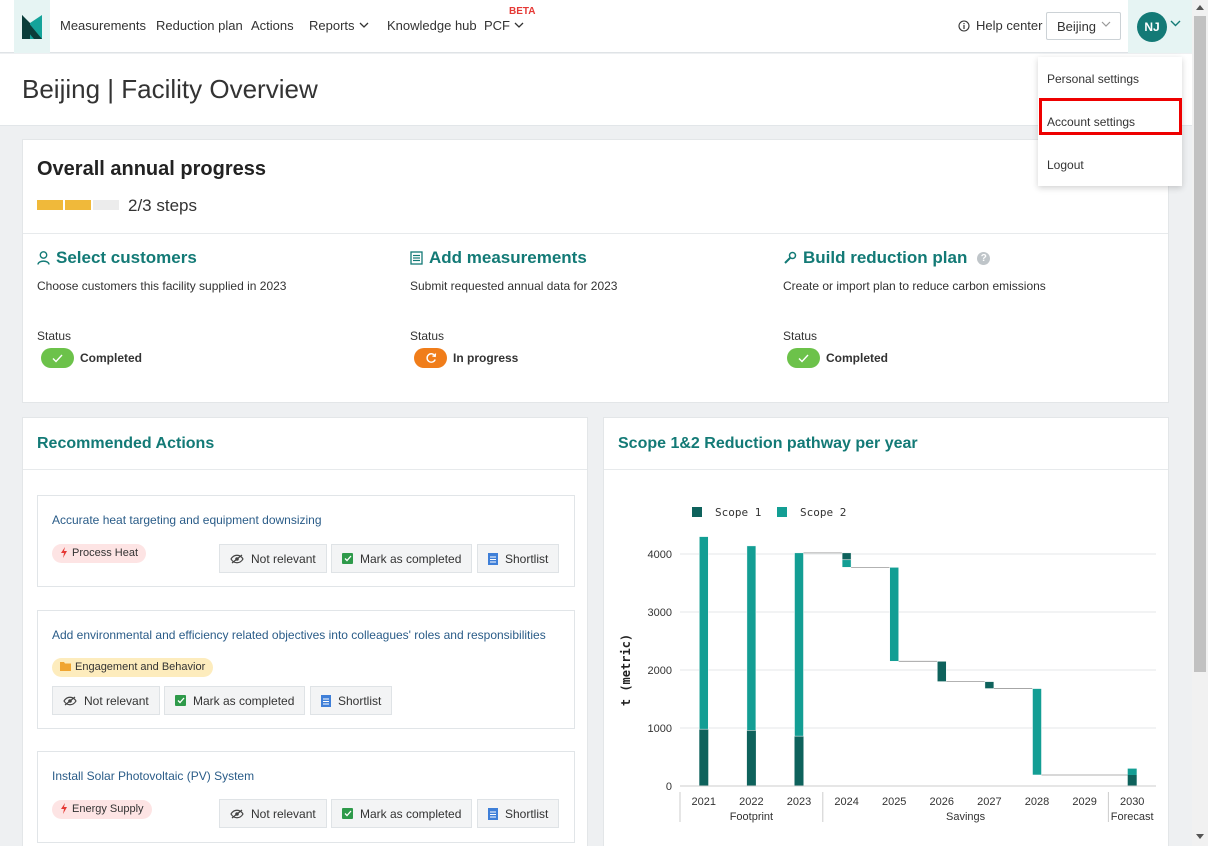 This screenshot has height=846, width=1208. What do you see at coordinates (1077, 26) in the screenshot?
I see `location-value: Beijing` at bounding box center [1077, 26].